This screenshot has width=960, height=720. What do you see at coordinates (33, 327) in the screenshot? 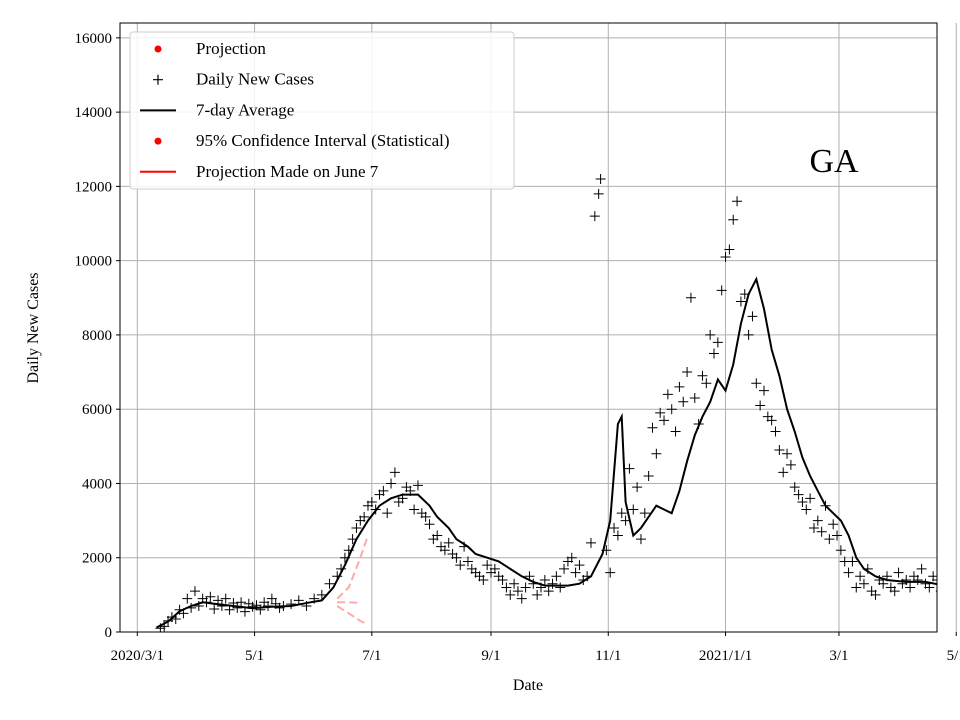
I see `y-axis-label: Daily New Cases` at bounding box center [33, 327].